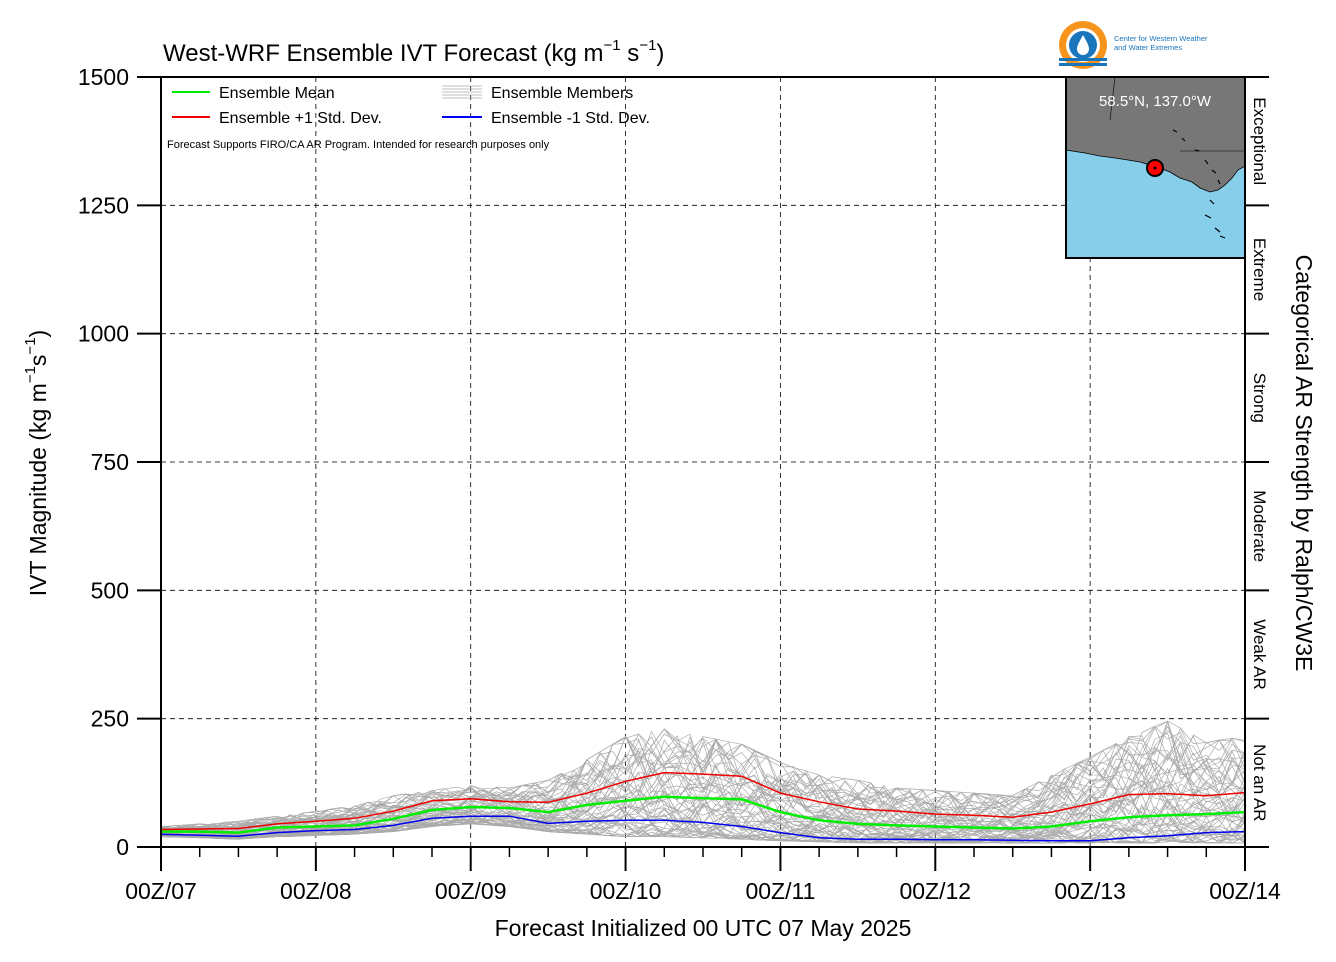 The width and height of the screenshot is (1336, 962). Describe the element at coordinates (110, 590) in the screenshot. I see `y-tick-label: 500` at that location.